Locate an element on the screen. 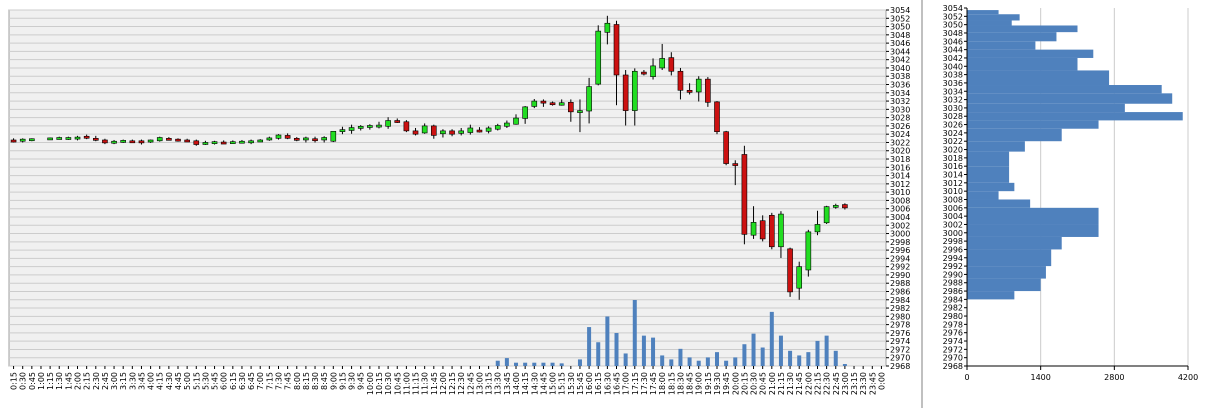 This screenshot has width=1211, height=408. y-tick-label: 3018 is located at coordinates (953, 158).